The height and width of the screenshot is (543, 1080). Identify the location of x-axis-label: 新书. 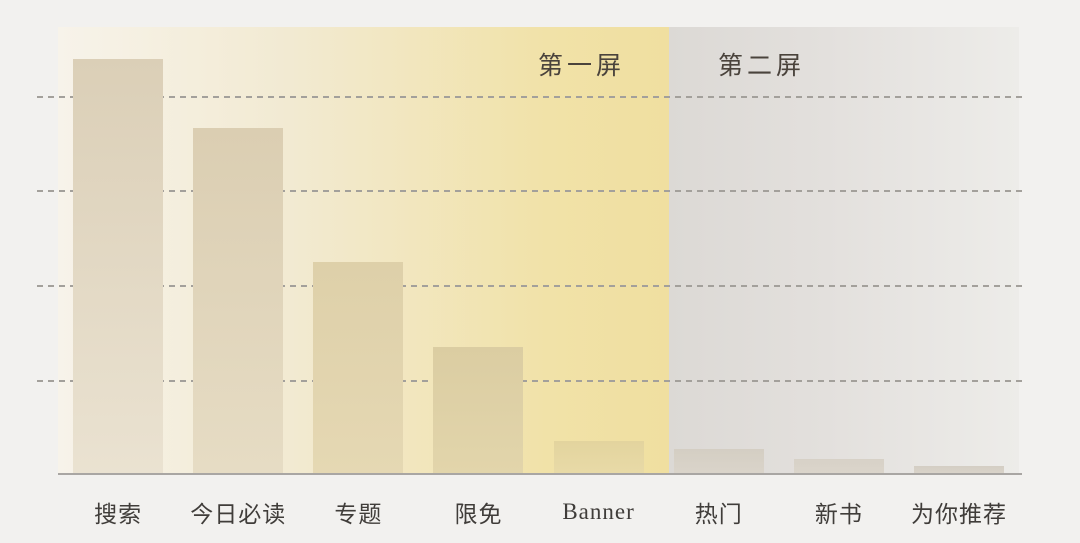
(838, 514).